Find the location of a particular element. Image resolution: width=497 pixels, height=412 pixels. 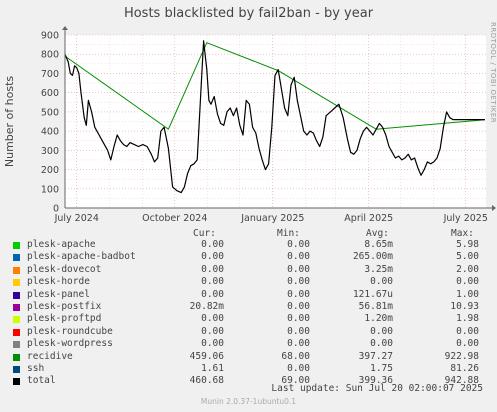

legend-series-name: recidive is located at coordinates (50, 356).